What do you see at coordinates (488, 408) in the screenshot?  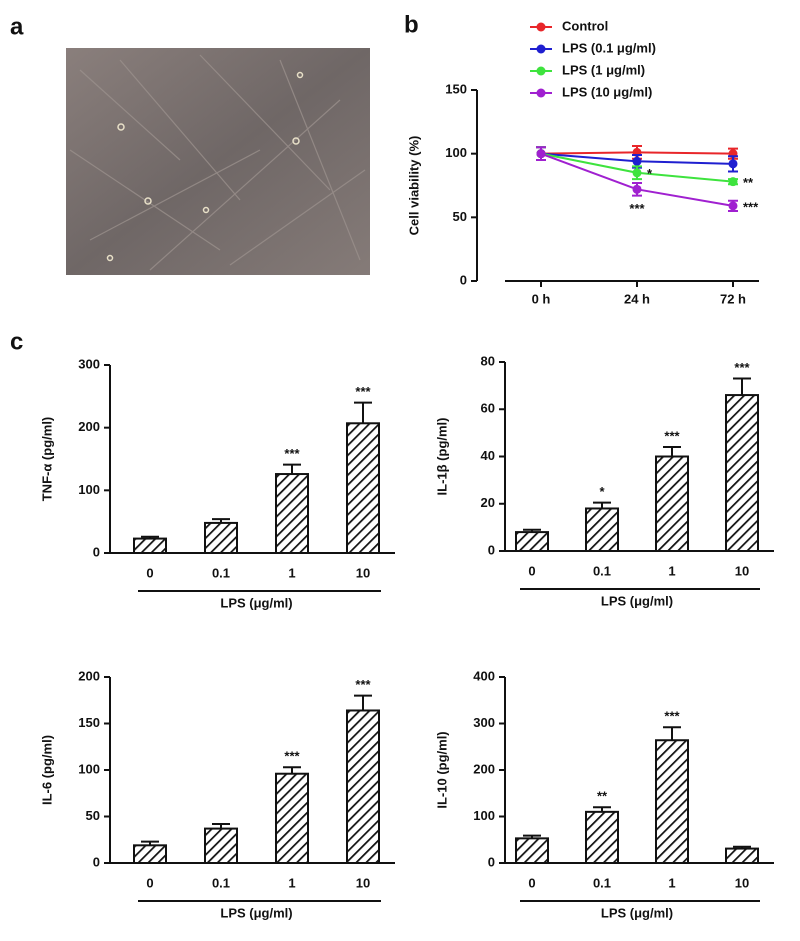 I see `y-tick-label: 60` at bounding box center [488, 408].